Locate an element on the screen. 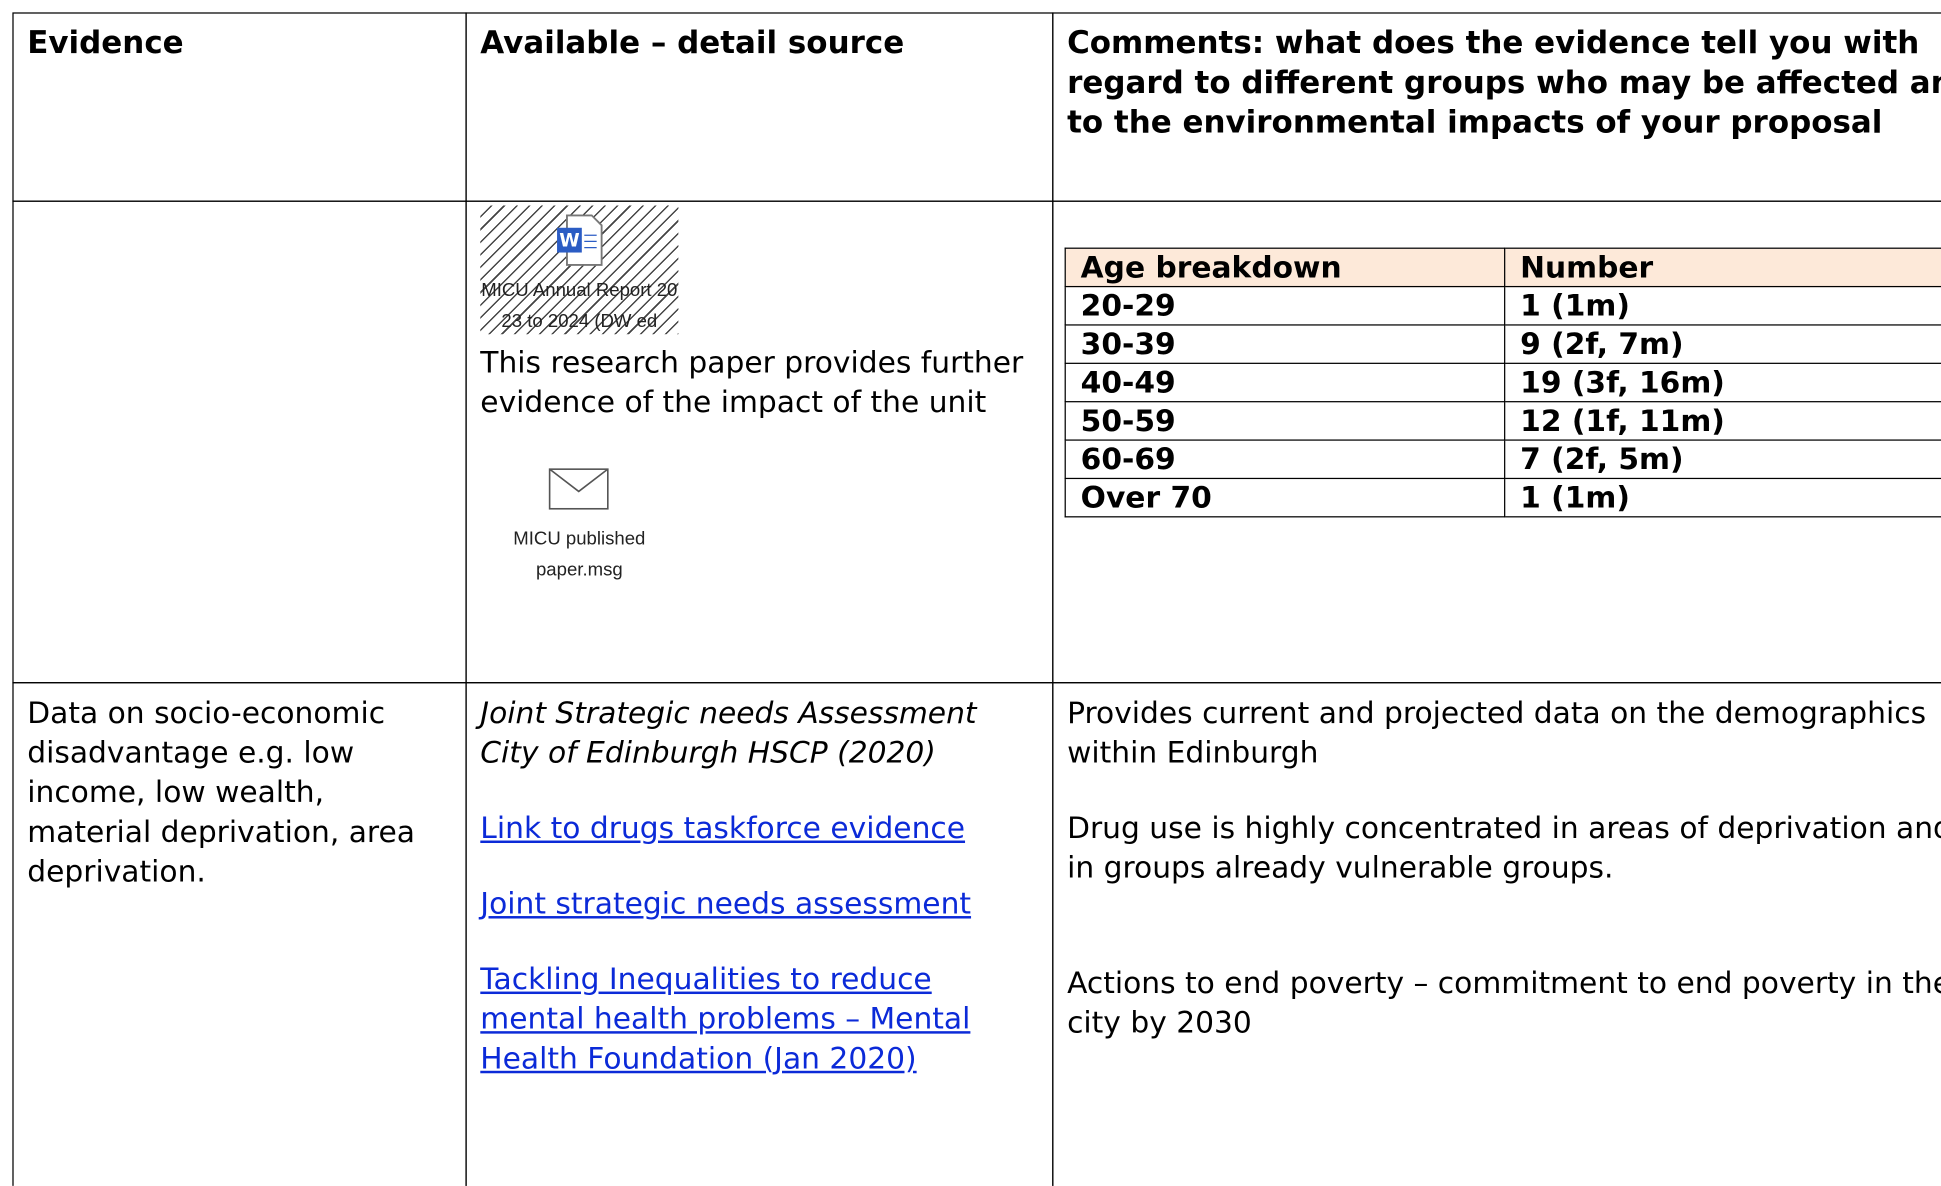 This screenshot has height=1186, width=1941. link: Joint strategic needs assessment is located at coordinates (726, 903).